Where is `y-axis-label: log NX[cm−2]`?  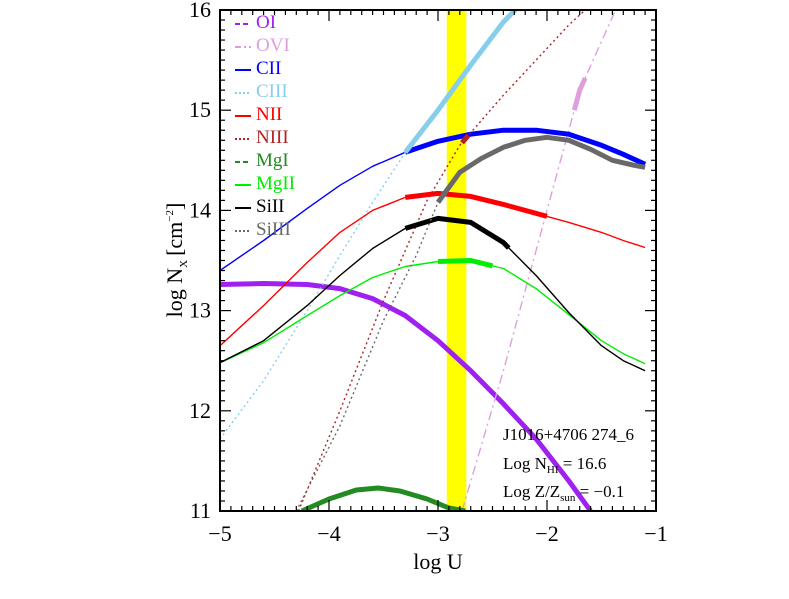 y-axis-label: log NX[cm−2] is located at coordinates (176, 260).